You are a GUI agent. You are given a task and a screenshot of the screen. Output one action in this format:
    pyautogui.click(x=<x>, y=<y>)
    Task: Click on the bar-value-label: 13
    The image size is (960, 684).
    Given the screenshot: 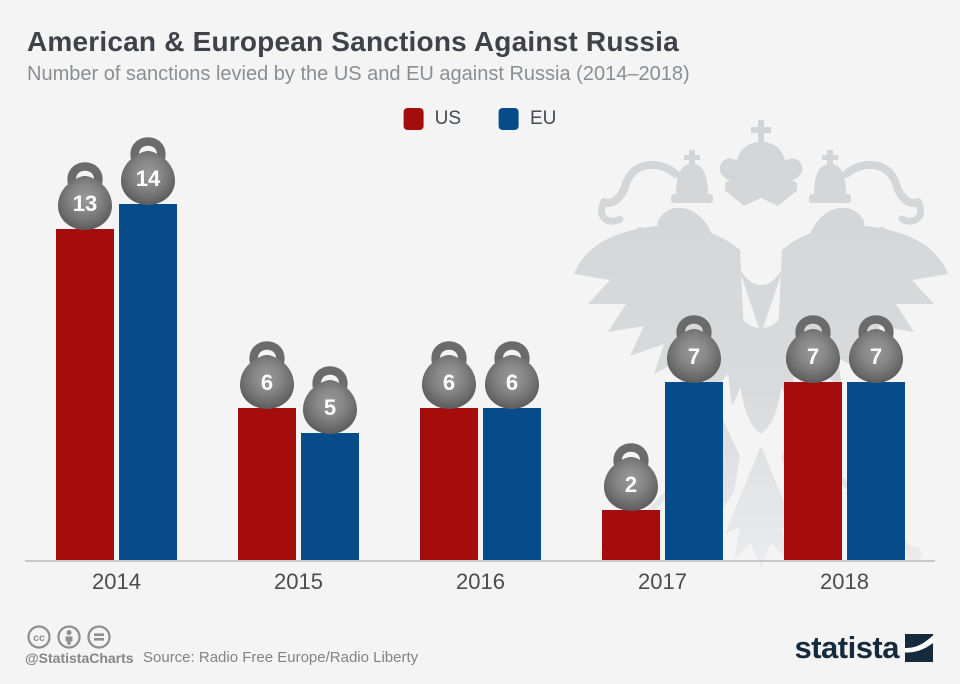 What is the action you would take?
    pyautogui.click(x=85, y=203)
    